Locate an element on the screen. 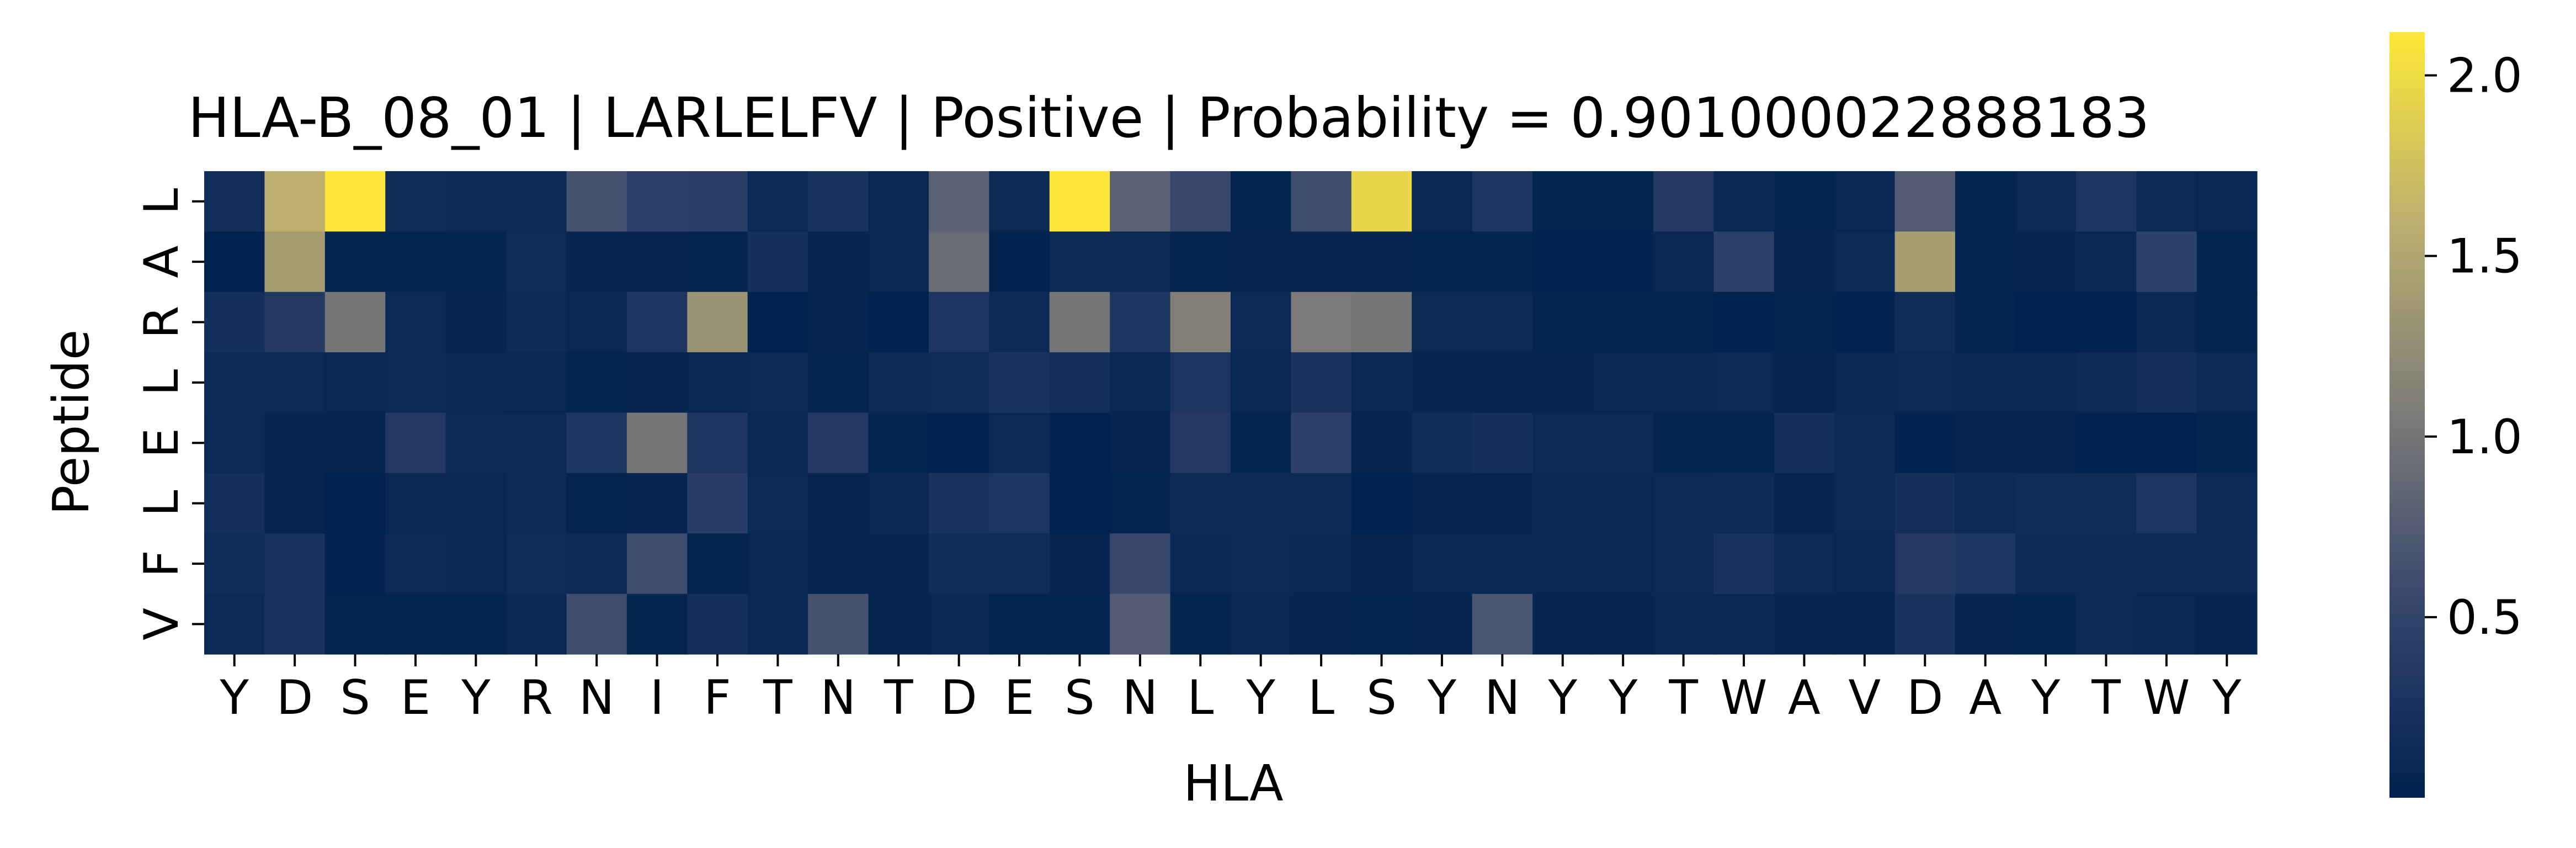 This screenshot has height=848, width=2576. colorbar-tick-label: 1.5 is located at coordinates (2484, 257).